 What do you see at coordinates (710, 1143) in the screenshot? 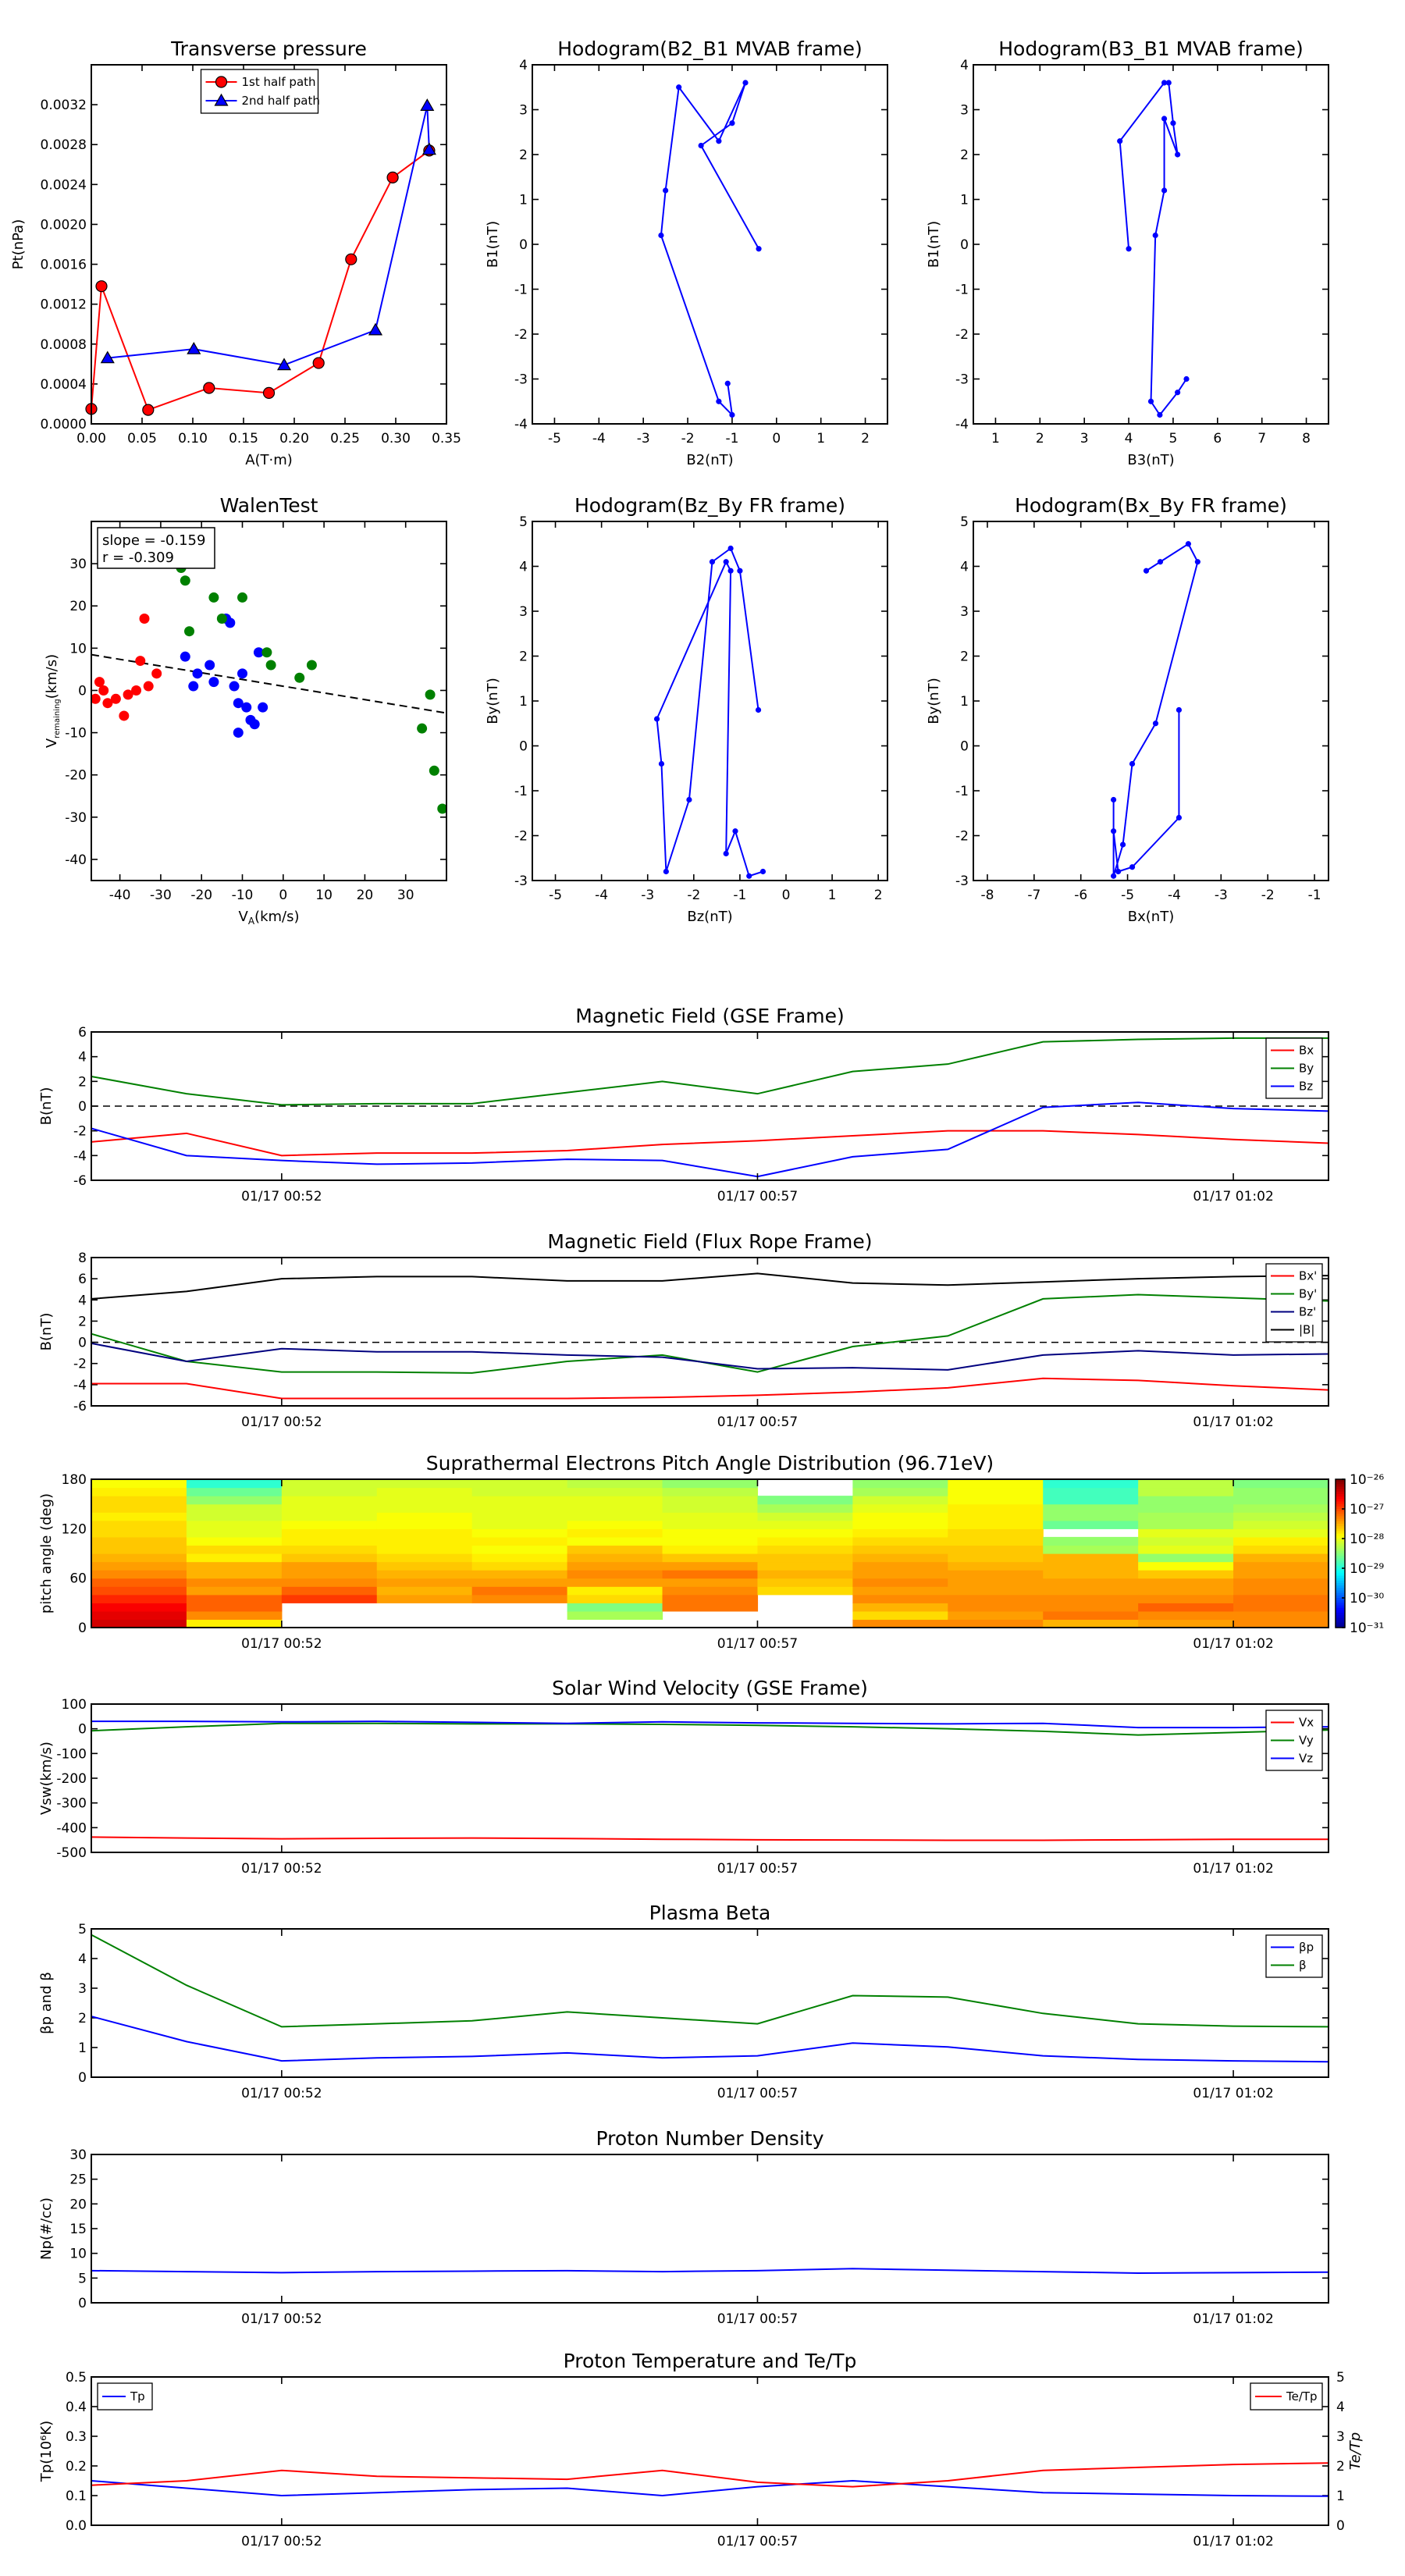
I see `series-line-Bx` at bounding box center [710, 1143].